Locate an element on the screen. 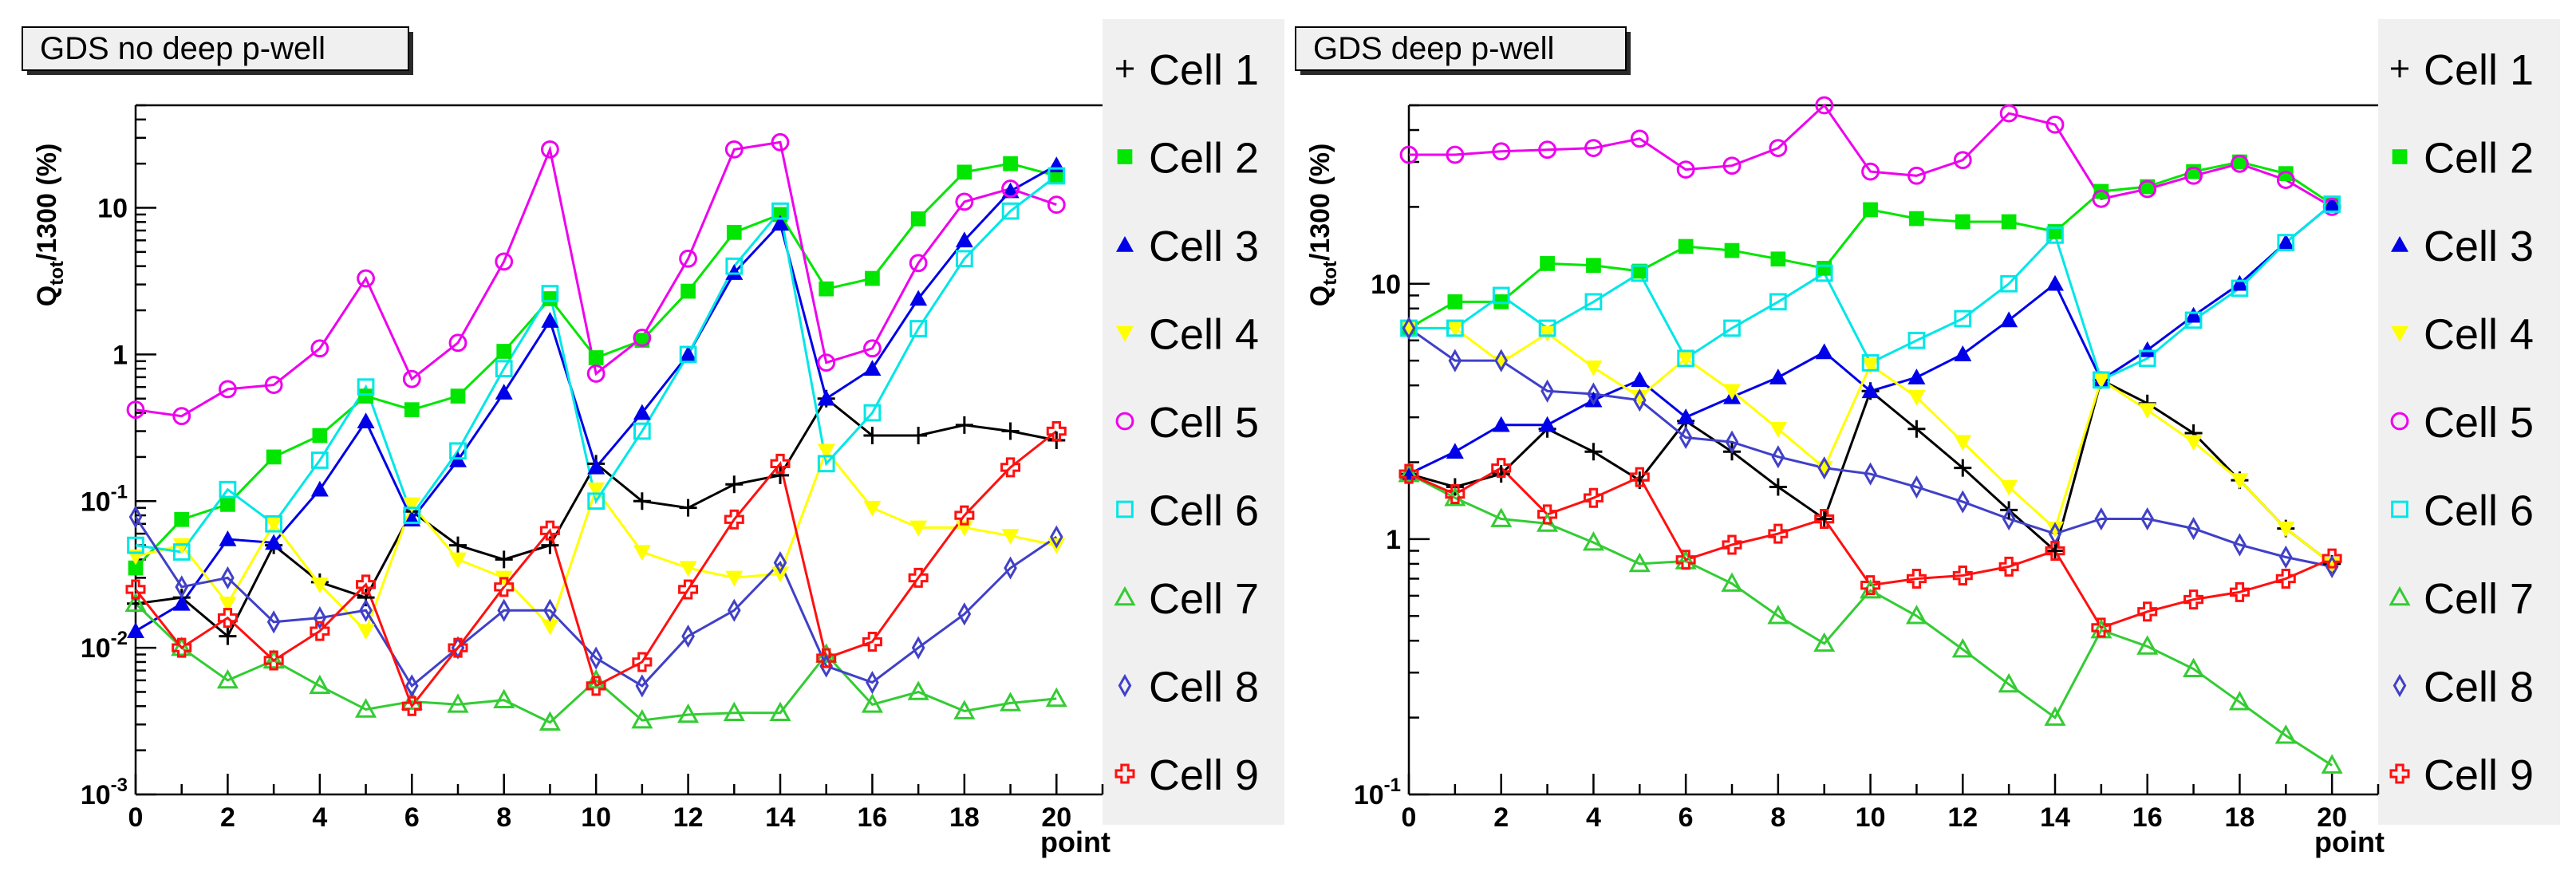 The image size is (2576, 879). legend-label: Cell 3 is located at coordinates (2479, 246).